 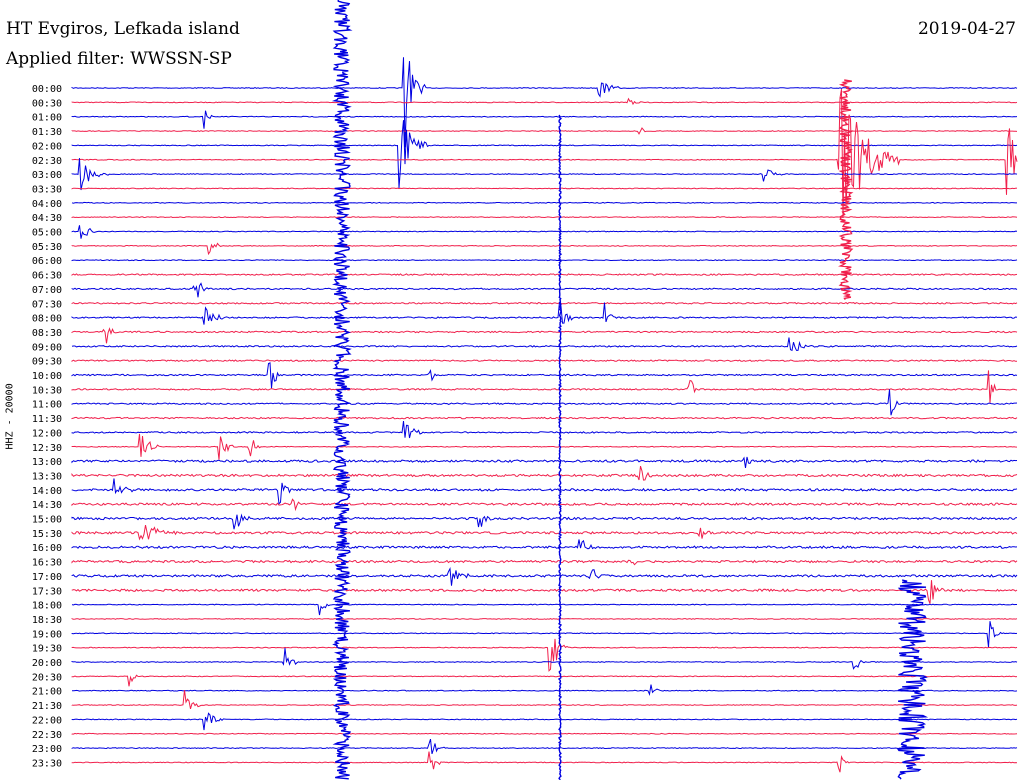 What do you see at coordinates (47, 634) in the screenshot?
I see `row-label: 19:00` at bounding box center [47, 634].